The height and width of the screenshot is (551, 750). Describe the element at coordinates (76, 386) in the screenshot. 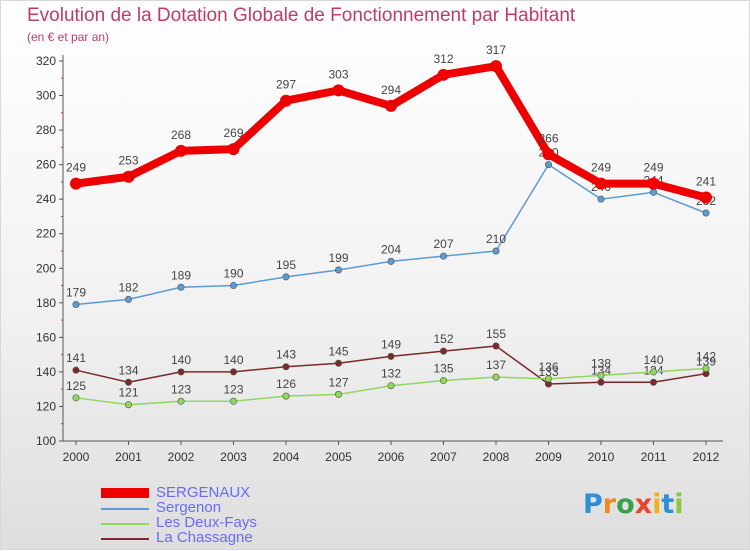

I see `data-label-les-deux-fays: 125` at that location.